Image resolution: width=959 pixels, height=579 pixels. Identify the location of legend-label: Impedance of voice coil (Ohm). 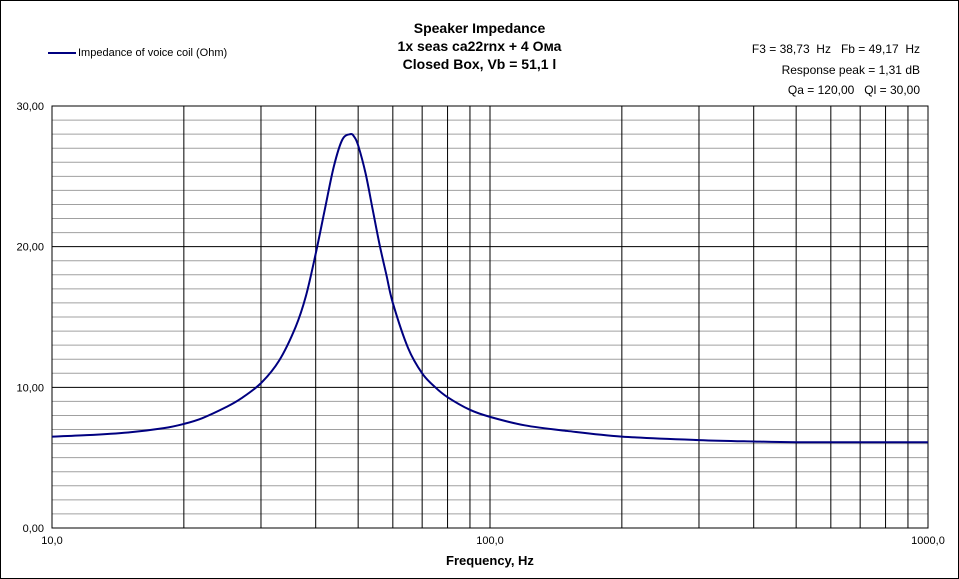
(153, 53).